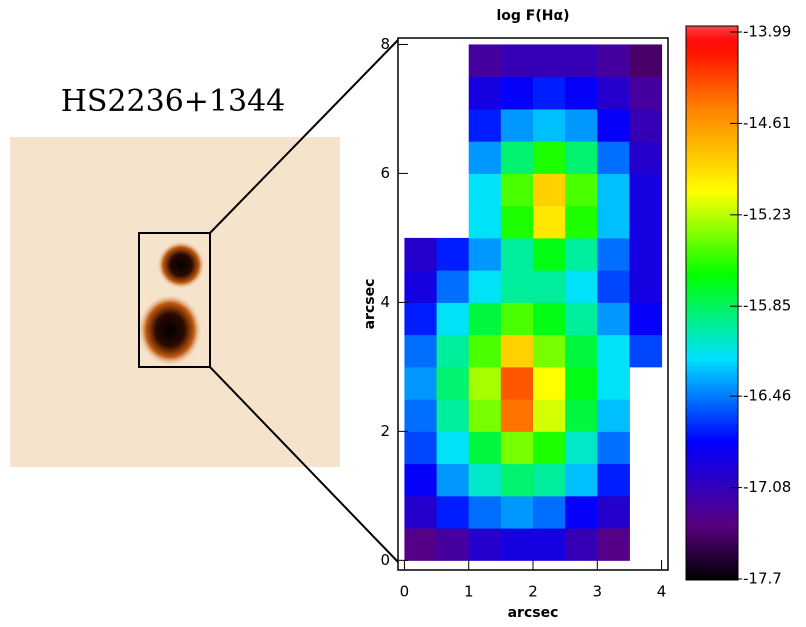 This screenshot has height=627, width=806. Describe the element at coordinates (532, 16) in the screenshot. I see `title: log F(Hα)` at that location.